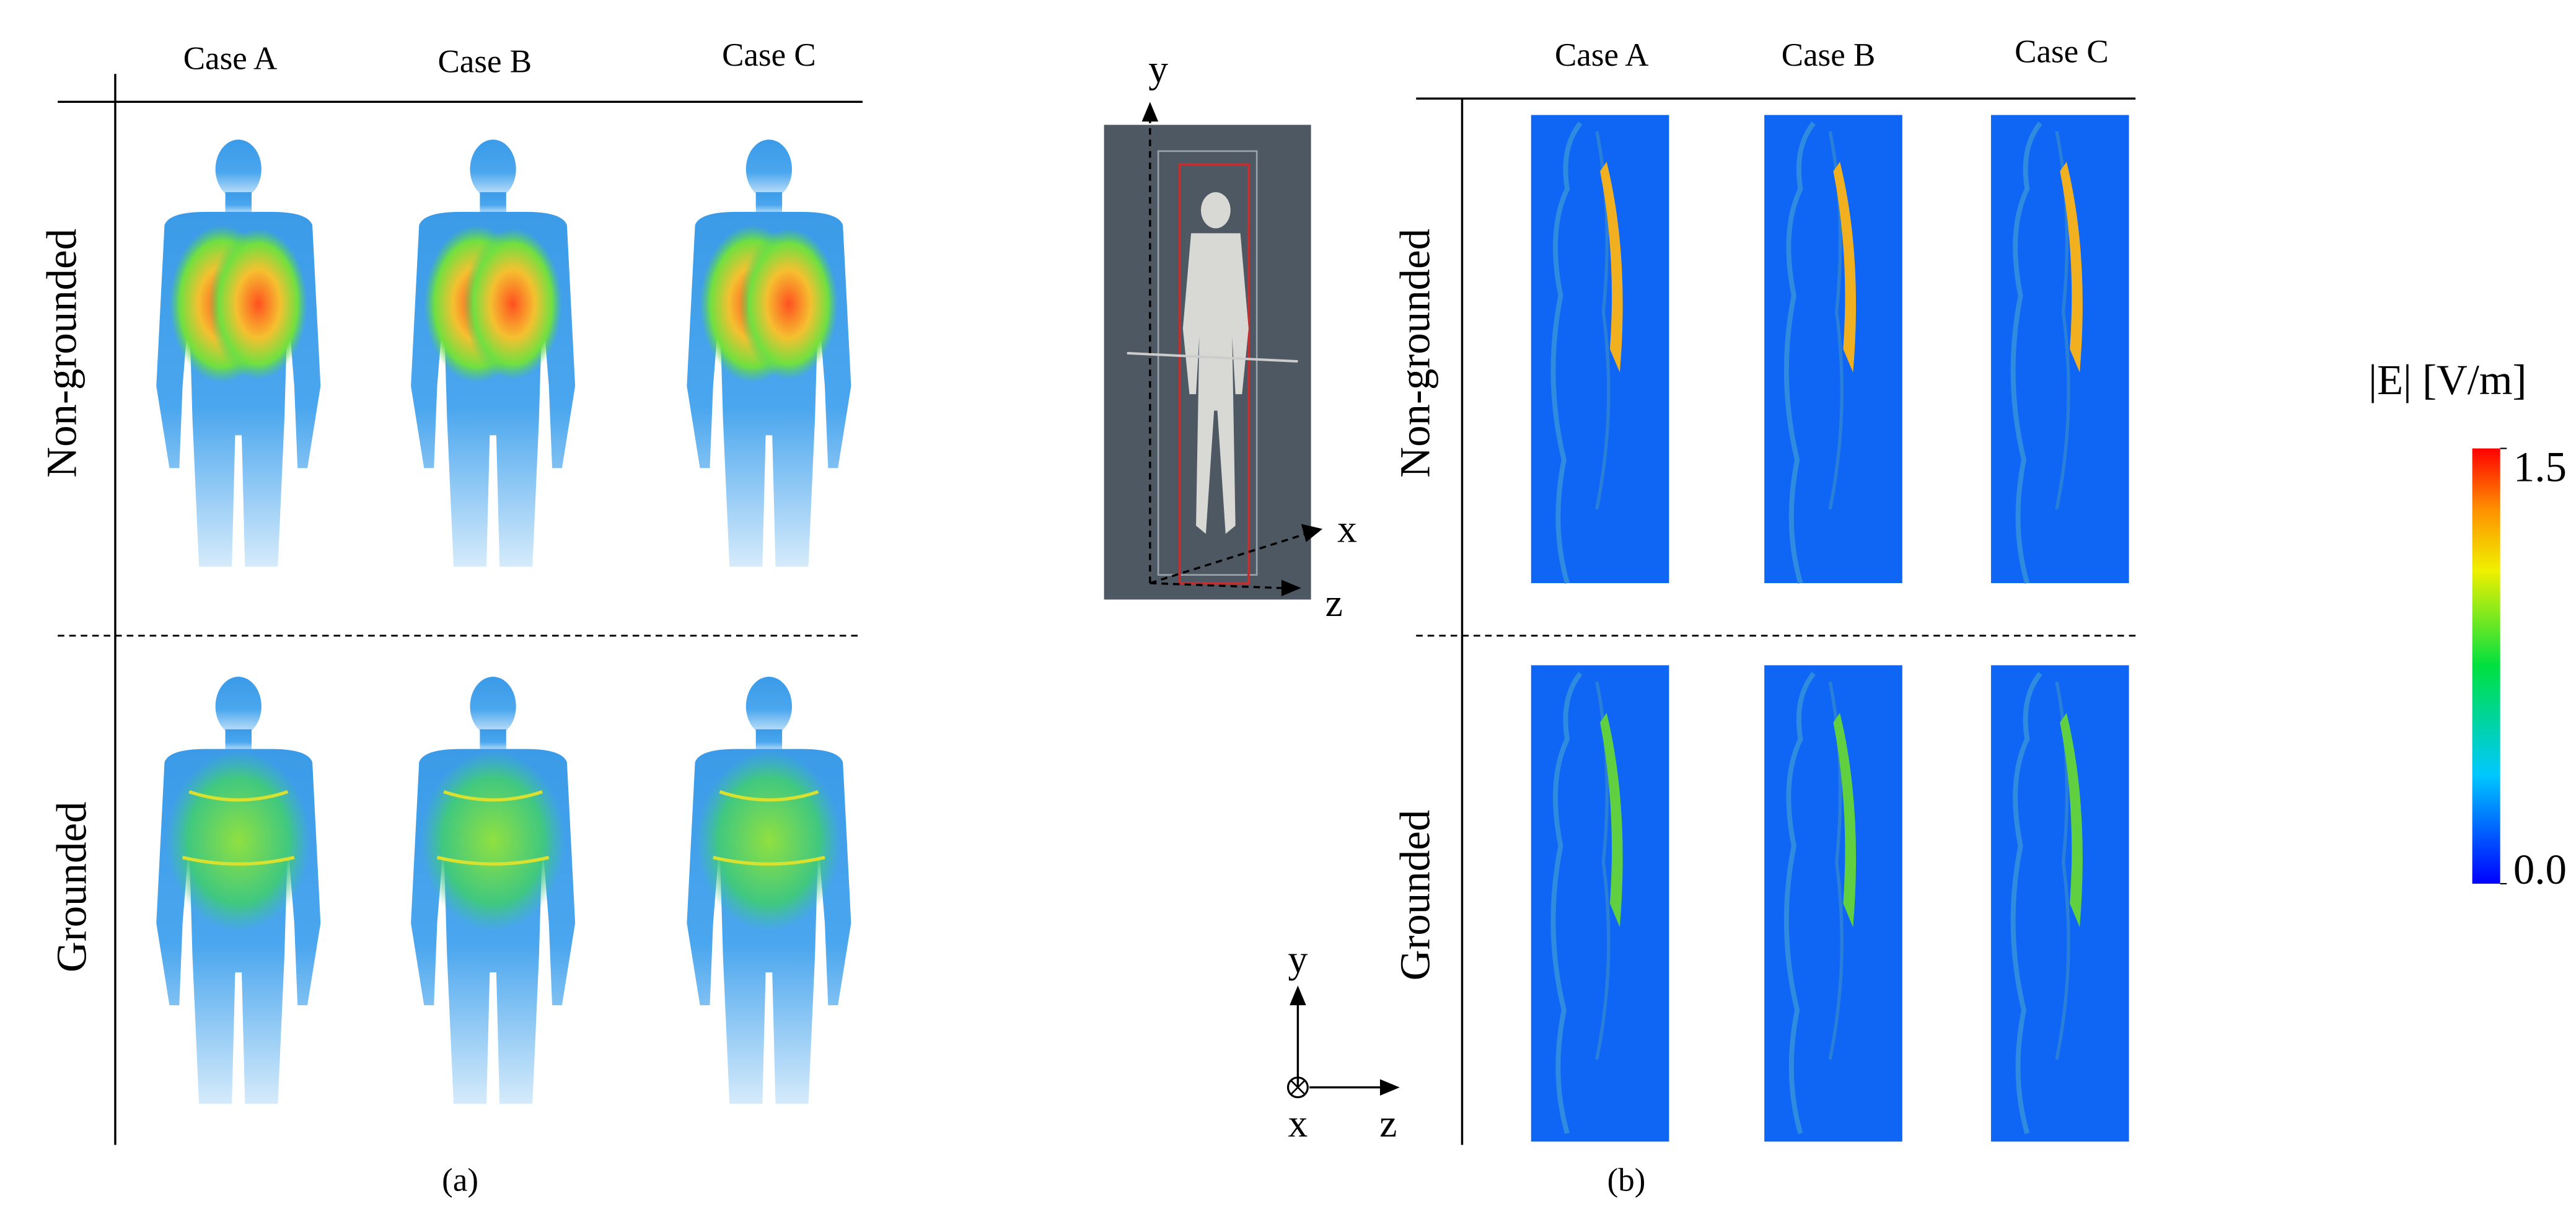 The width and height of the screenshot is (2576, 1227). I want to click on human-model, so click(1215, 363).